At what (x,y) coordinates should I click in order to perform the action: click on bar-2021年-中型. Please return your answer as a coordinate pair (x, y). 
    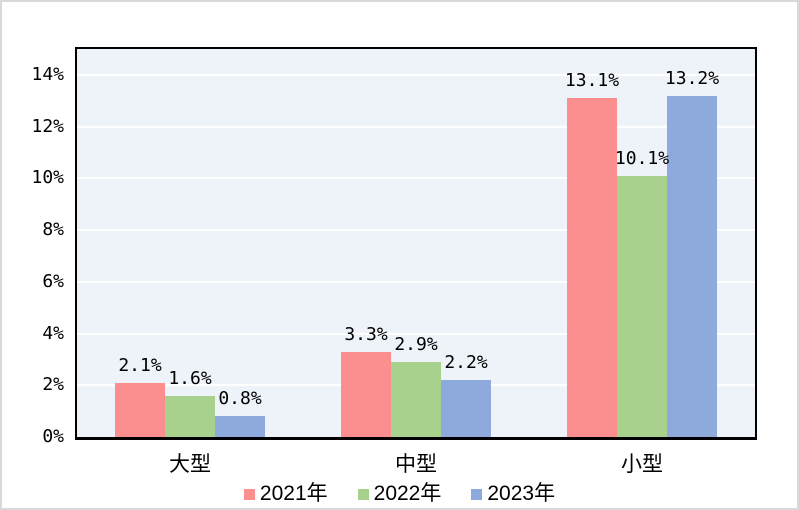
    Looking at the image, I should click on (366, 394).